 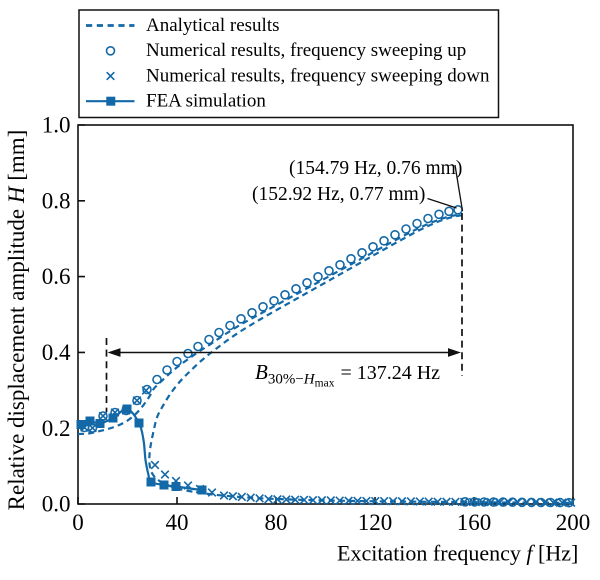 I want to click on svg-text: 1.0, so click(x=56, y=125).